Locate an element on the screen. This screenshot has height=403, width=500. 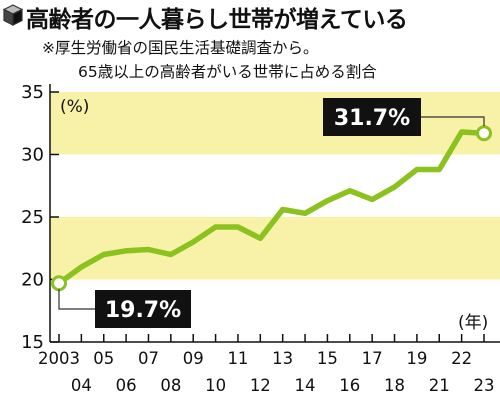
x-tick-label: 05 is located at coordinates (103, 358).